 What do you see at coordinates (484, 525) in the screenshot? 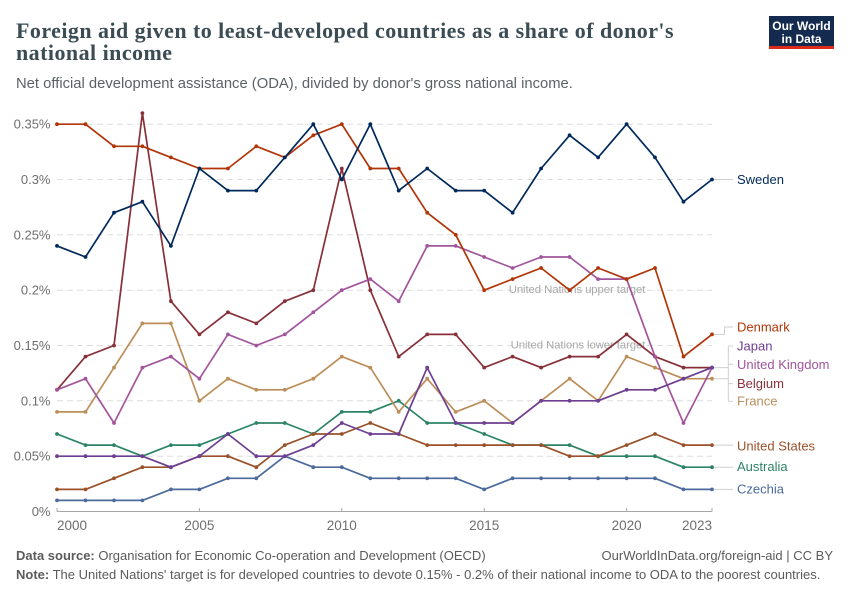
I see `svg-text: 2015` at bounding box center [484, 525].